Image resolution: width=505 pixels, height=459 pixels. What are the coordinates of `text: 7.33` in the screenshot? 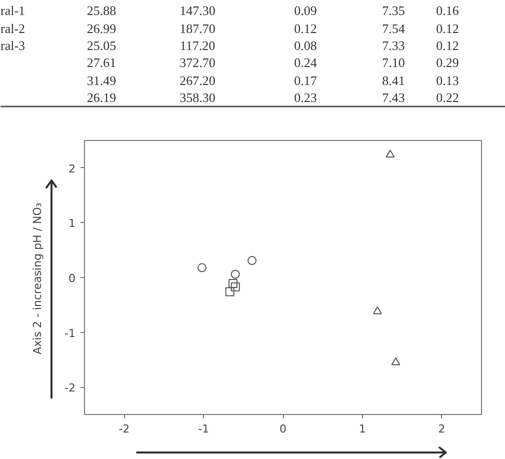 It's located at (393, 45).